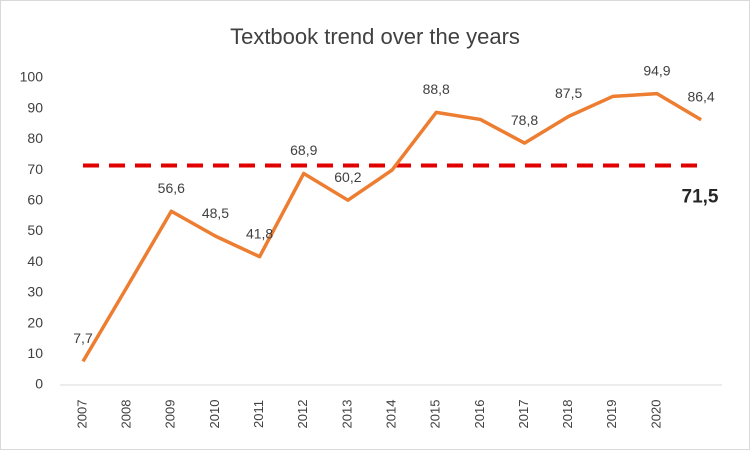 This screenshot has height=450, width=750. I want to click on y-tick-label: 30, so click(35, 292).